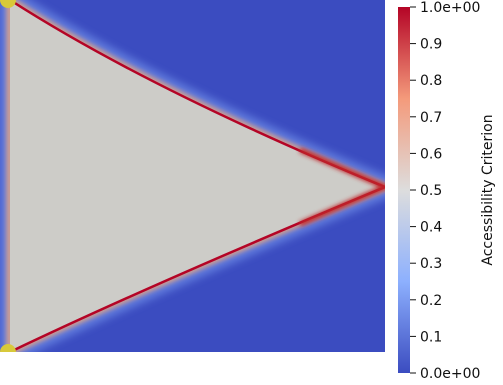  What do you see at coordinates (431, 191) in the screenshot?
I see `colorbar-tick-label: 0.5` at bounding box center [431, 191].